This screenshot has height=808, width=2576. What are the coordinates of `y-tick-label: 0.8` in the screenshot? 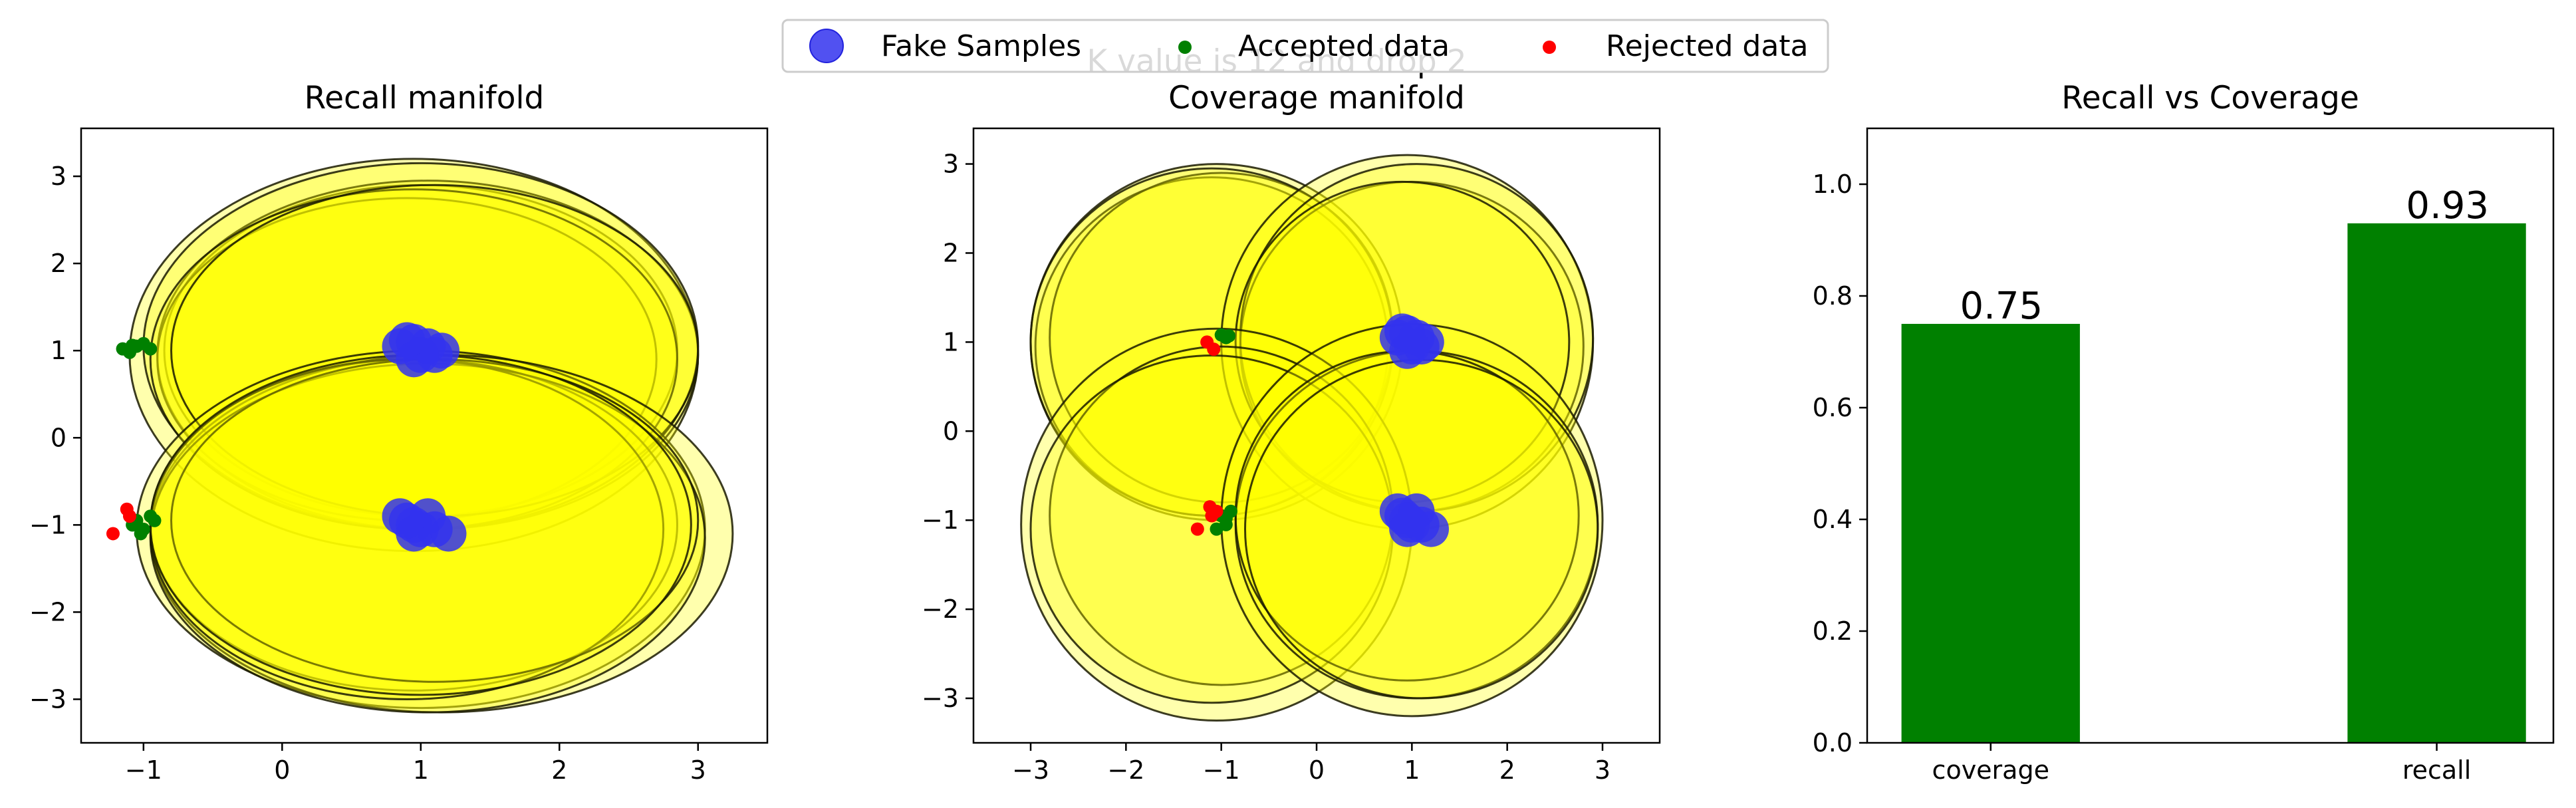 It's located at (1833, 296).